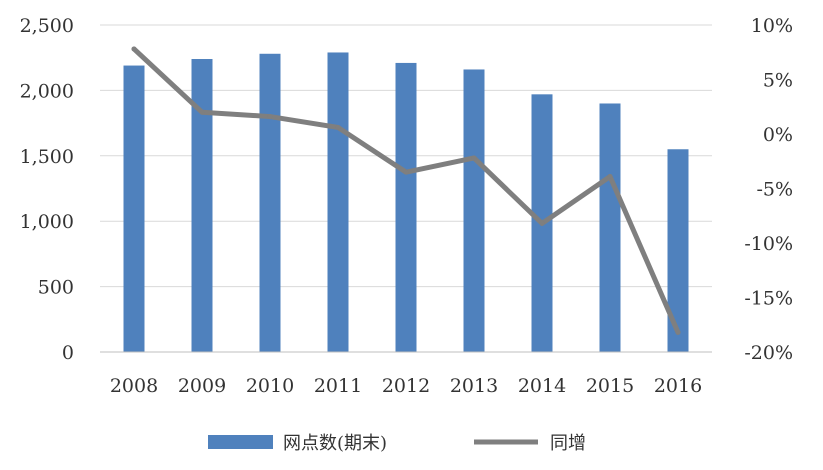 The height and width of the screenshot is (470, 823). I want to click on right-axis-tick-label: -20%, so click(768, 353).